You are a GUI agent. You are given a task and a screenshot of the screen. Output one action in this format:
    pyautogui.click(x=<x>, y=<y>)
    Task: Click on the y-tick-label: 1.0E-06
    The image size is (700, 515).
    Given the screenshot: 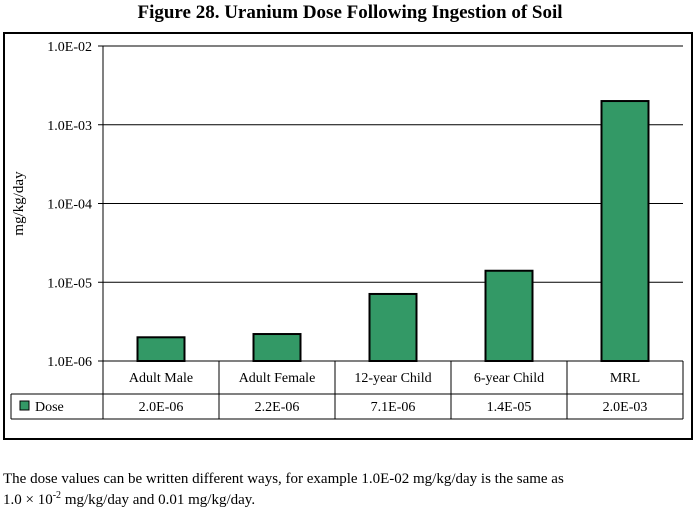 What is the action you would take?
    pyautogui.click(x=69, y=362)
    